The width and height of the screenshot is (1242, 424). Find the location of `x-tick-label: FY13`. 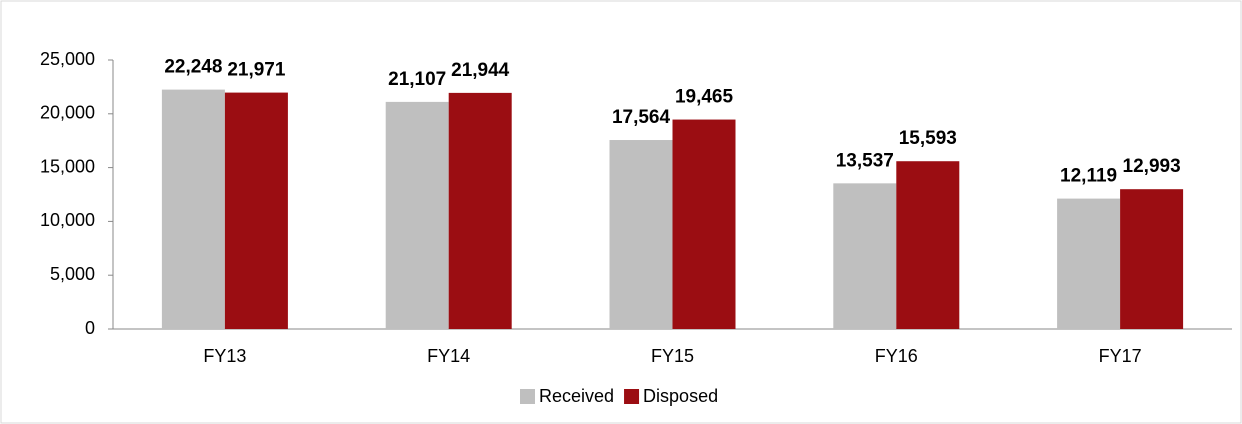

x-tick-label: FY13 is located at coordinates (224, 356).